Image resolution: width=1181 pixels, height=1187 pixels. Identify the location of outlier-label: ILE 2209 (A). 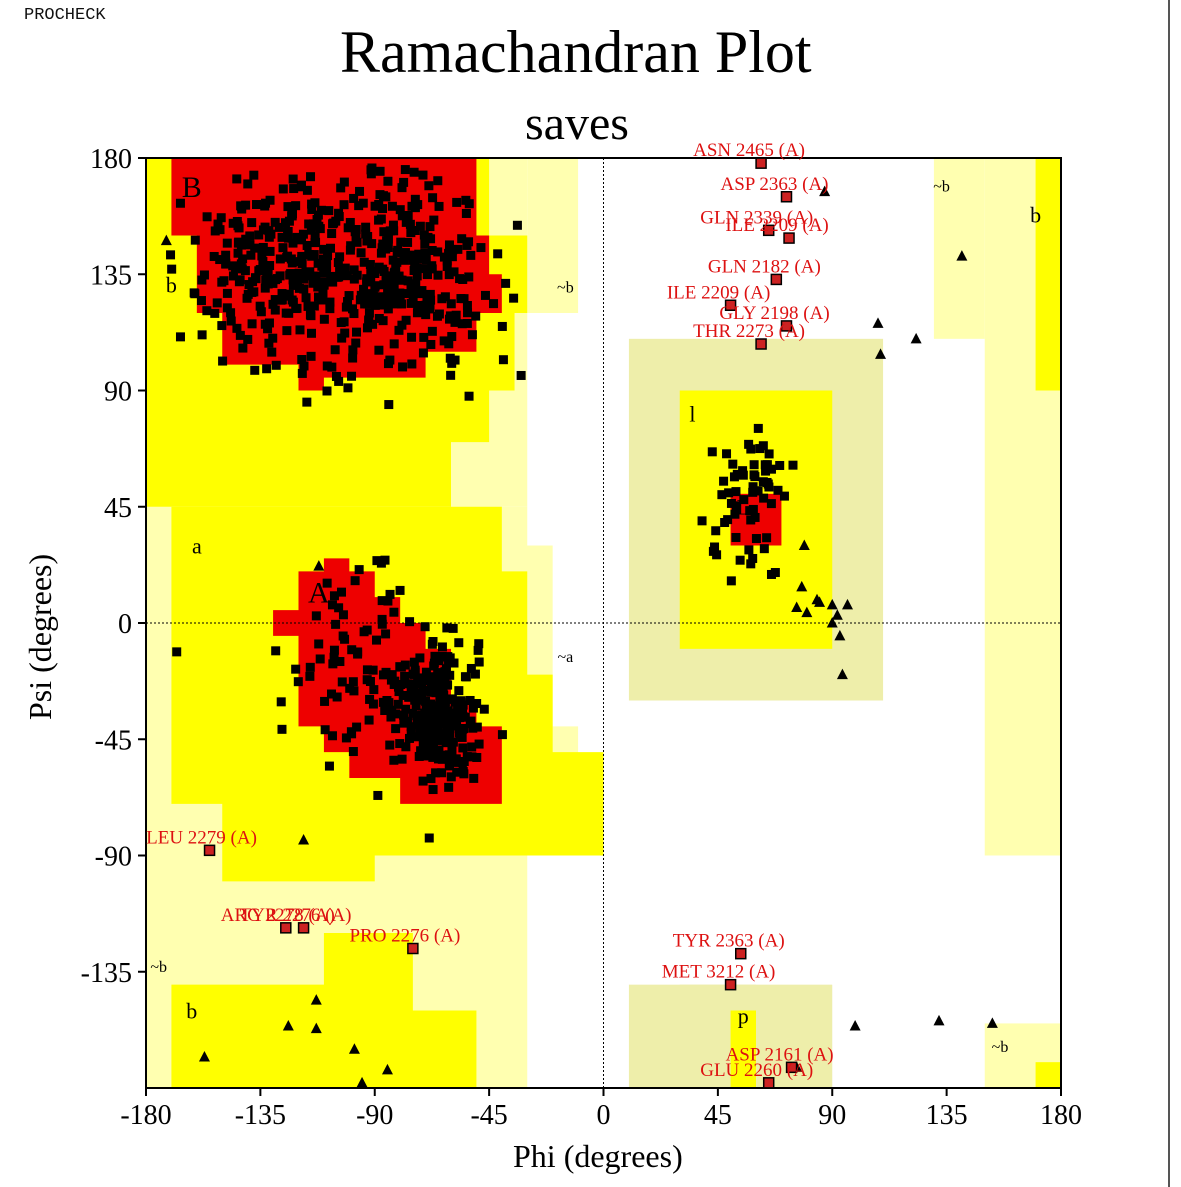
(718, 292).